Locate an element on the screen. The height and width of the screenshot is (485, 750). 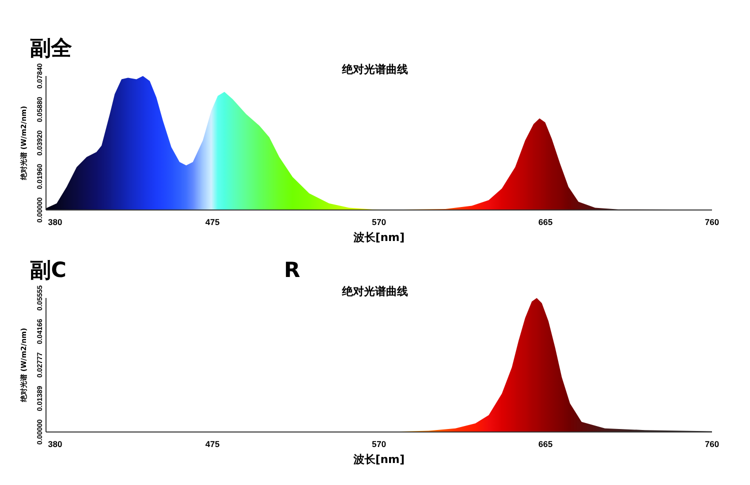
text: 副全 is located at coordinates (51, 48).